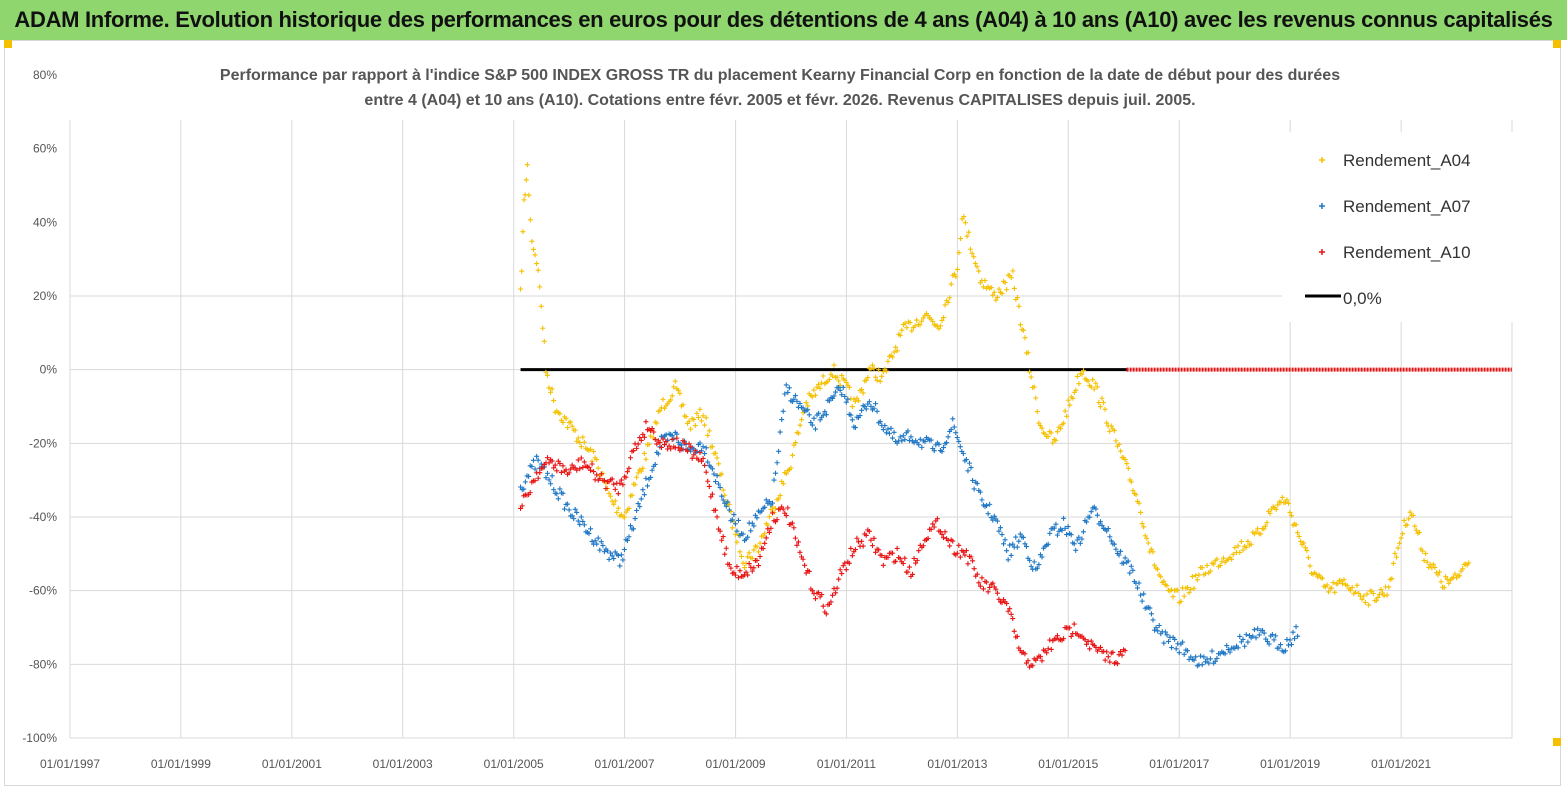 This screenshot has height=790, width=1567. I want to click on x-tick-label: 01/01/1999, so click(181, 764).